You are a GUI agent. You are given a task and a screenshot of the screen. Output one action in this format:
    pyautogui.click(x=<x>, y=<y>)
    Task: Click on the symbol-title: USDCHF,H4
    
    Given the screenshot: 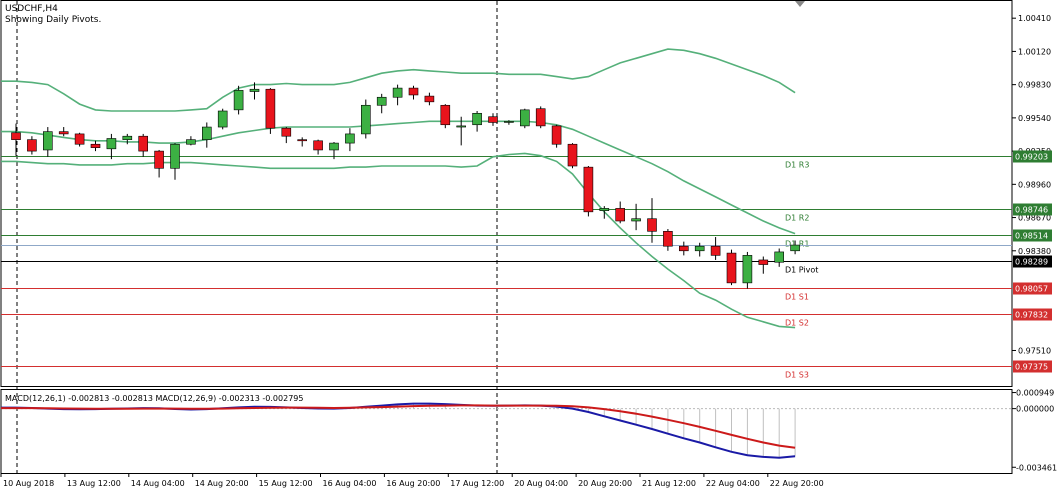 What is the action you would take?
    pyautogui.click(x=31, y=9)
    